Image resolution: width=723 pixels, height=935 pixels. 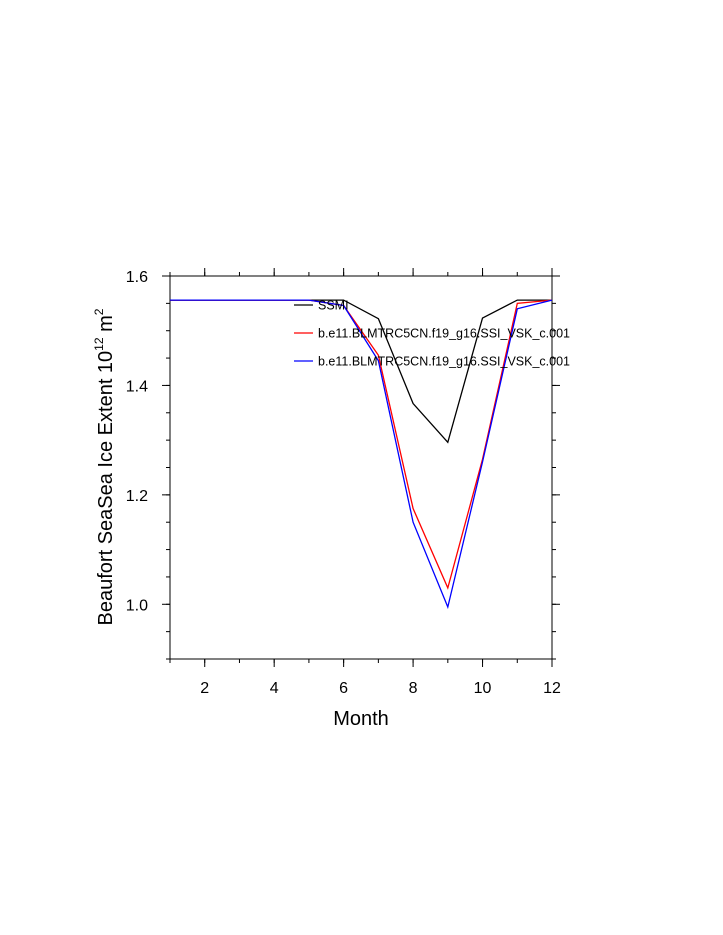 I want to click on x-tick-label: 6, so click(x=343, y=688).